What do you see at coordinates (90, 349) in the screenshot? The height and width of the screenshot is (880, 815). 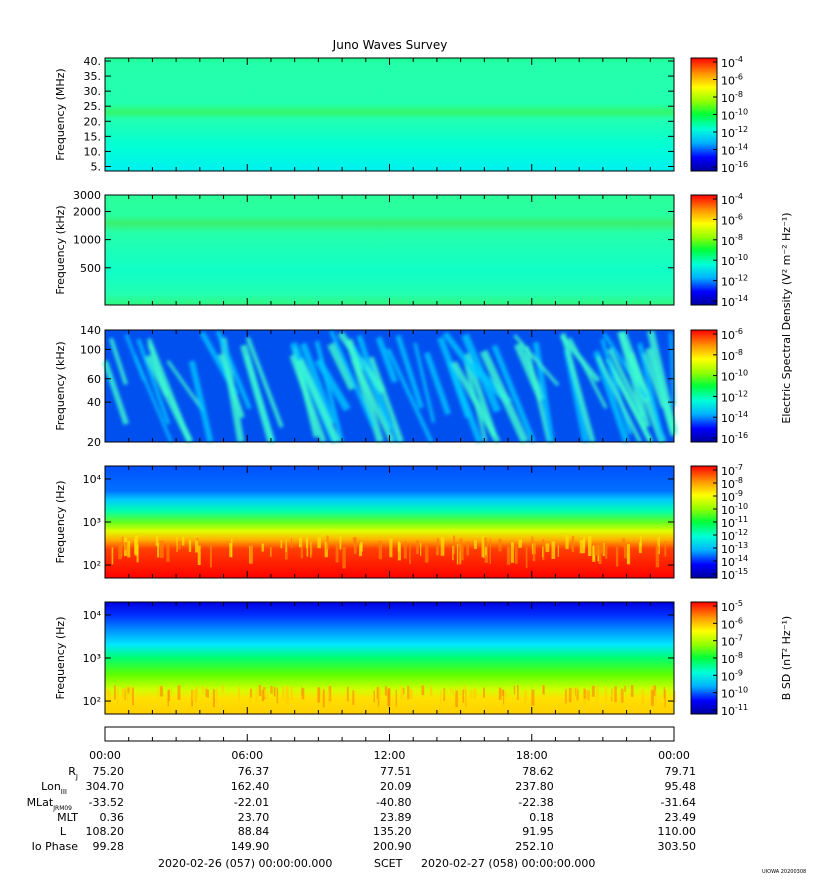 I see `y-tick-label: 100` at bounding box center [90, 349].